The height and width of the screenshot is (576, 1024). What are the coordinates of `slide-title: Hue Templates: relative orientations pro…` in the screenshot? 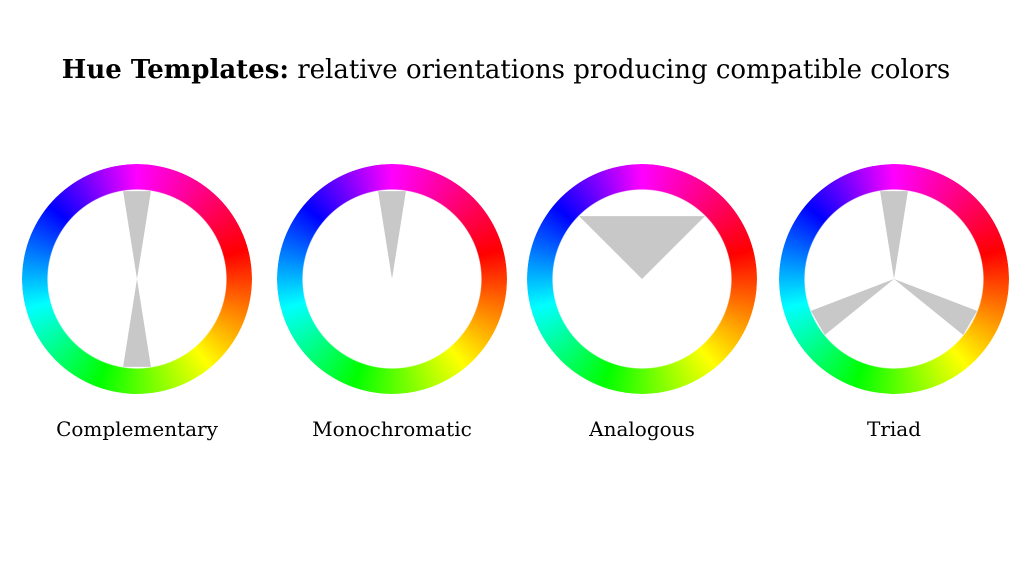 It's located at (506, 70).